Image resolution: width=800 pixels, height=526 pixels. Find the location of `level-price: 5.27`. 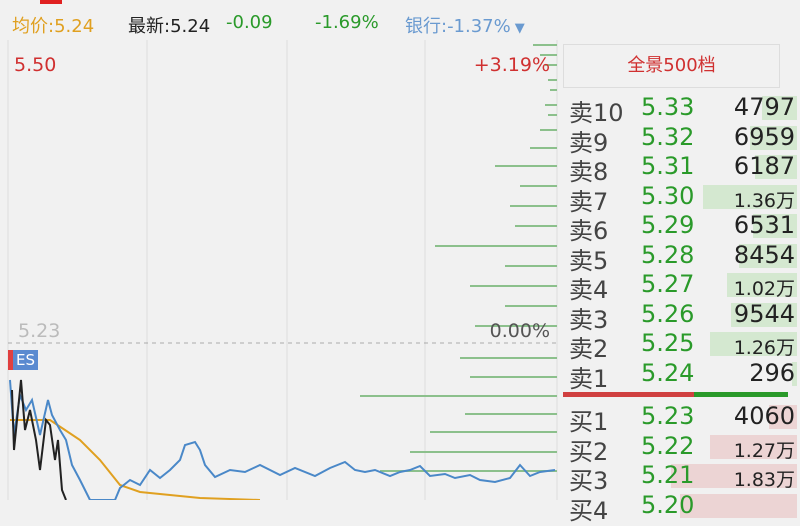

level-price: 5.27 is located at coordinates (668, 284).